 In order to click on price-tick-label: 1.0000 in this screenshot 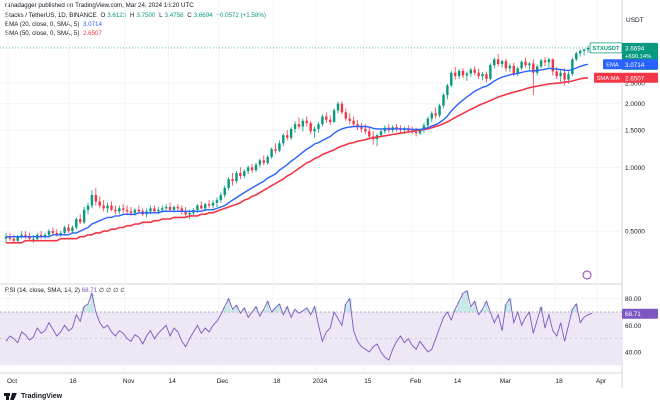, I will do `click(635, 168)`.